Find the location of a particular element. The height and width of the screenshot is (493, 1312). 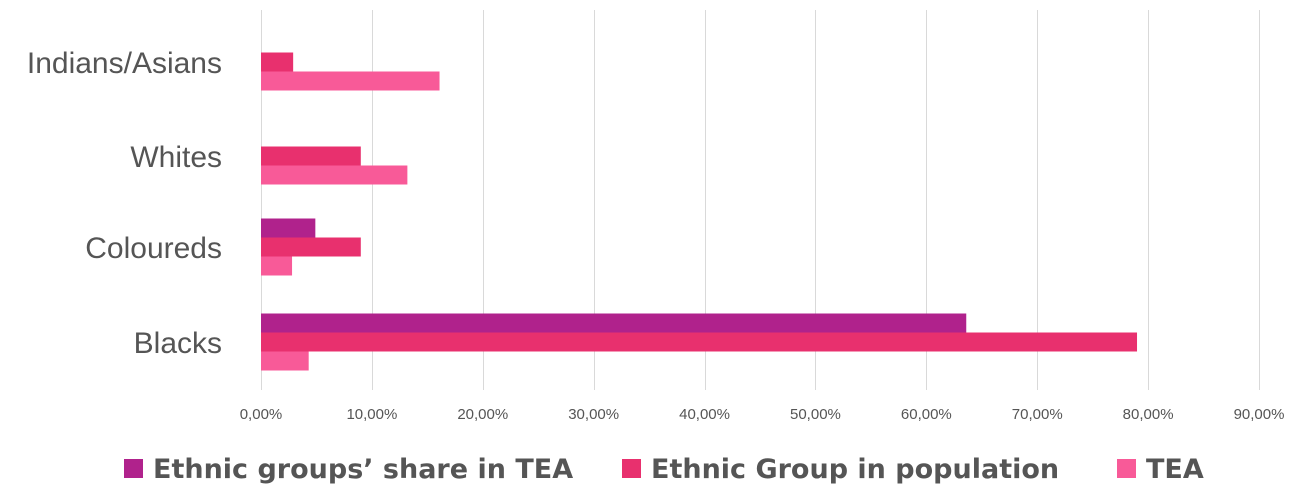

x-tick-label: 10,00% is located at coordinates (371, 414).